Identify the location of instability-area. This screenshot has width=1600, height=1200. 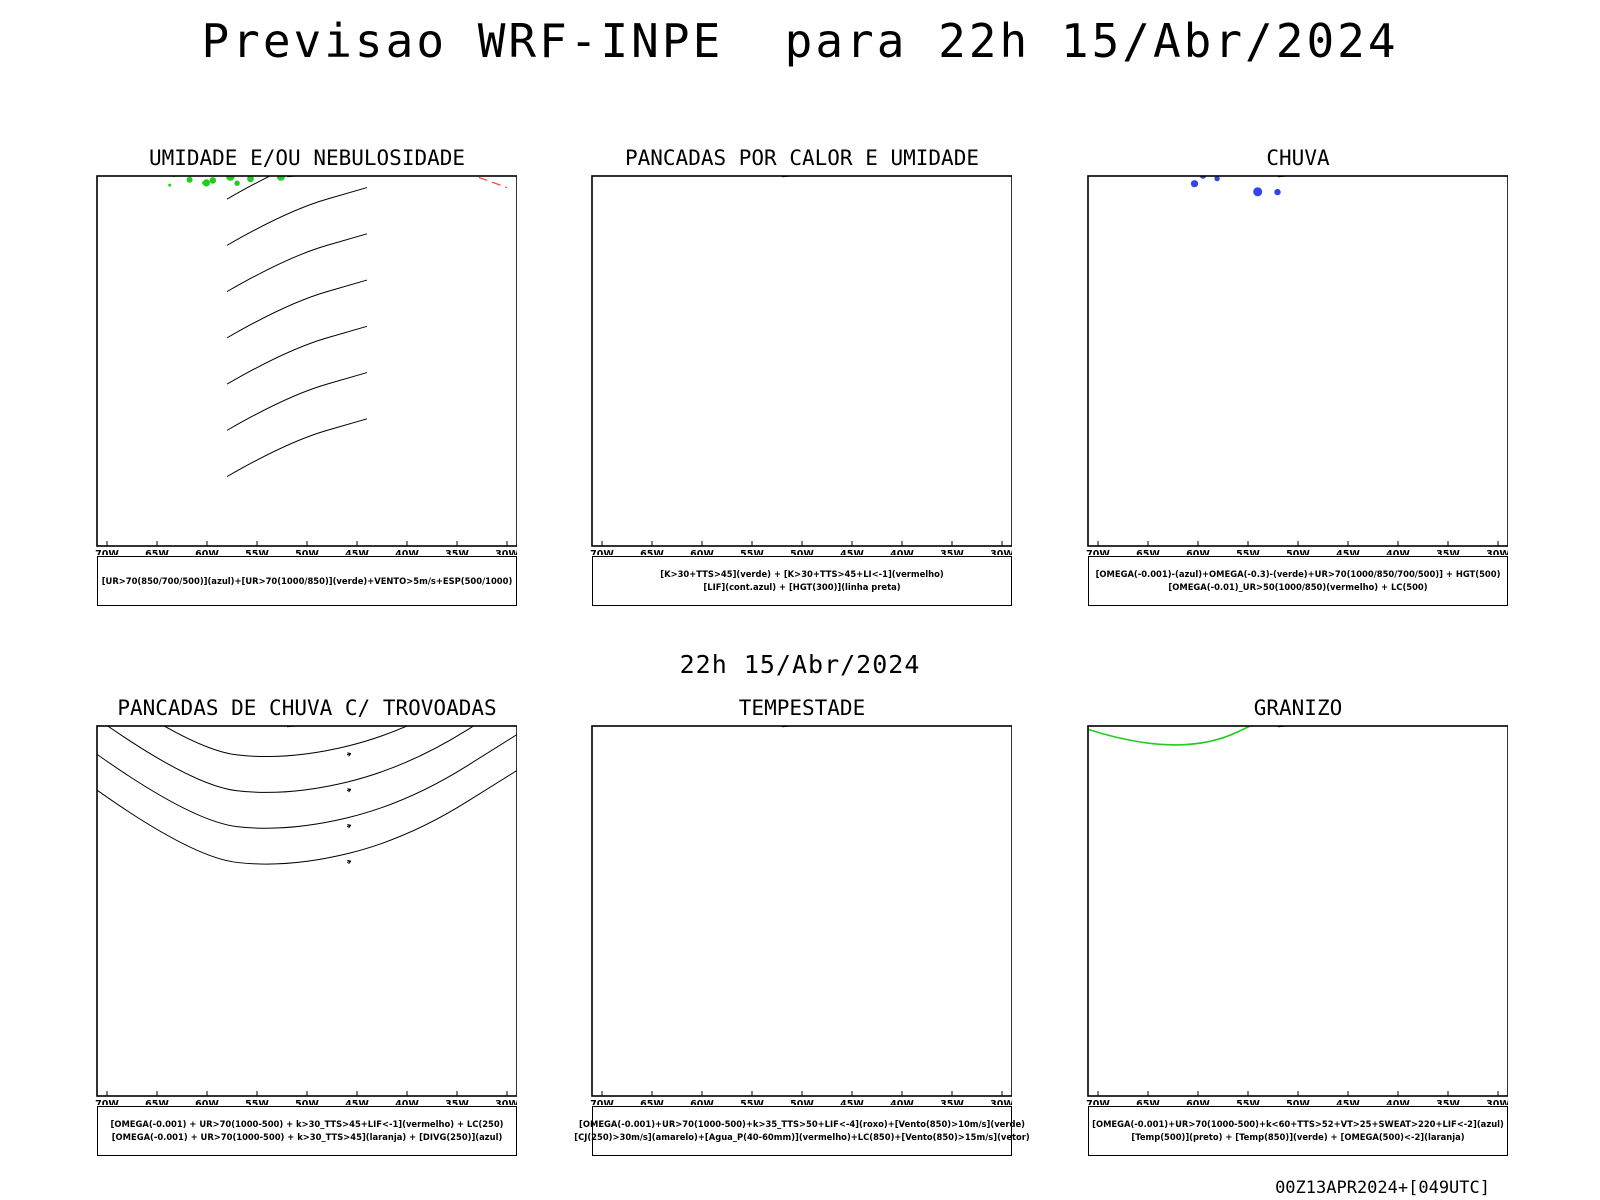
(703, 173).